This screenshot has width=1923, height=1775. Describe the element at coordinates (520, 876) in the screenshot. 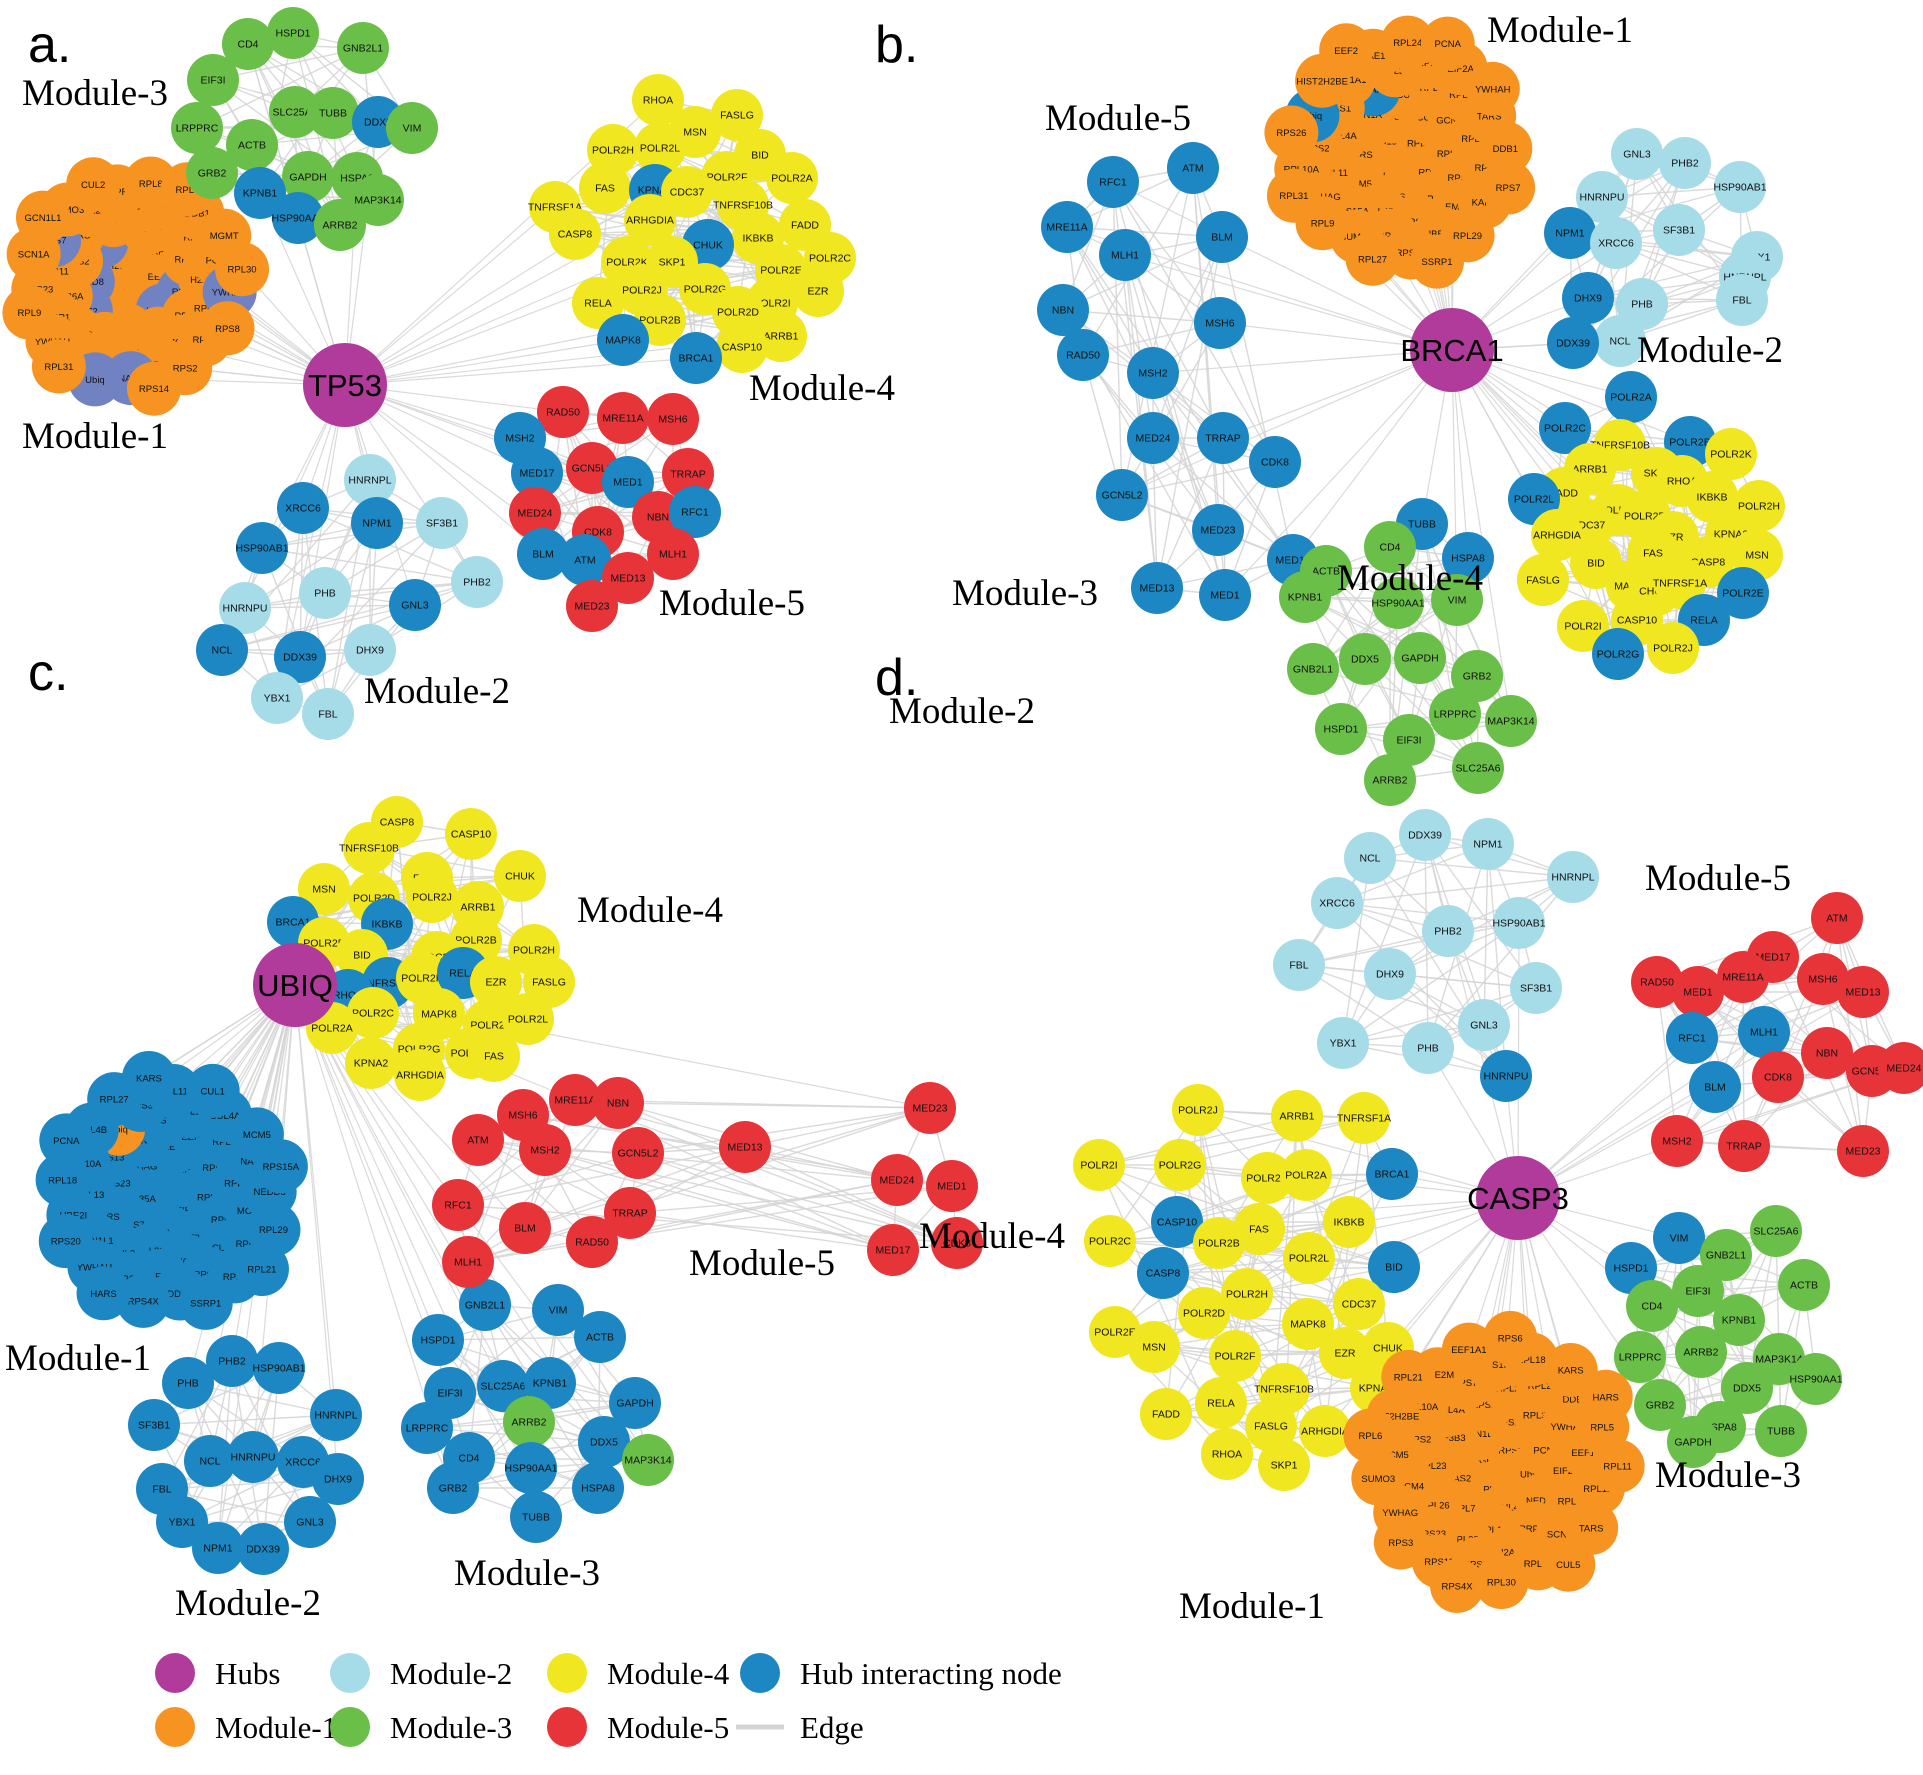

I see `node-CHUK` at that location.